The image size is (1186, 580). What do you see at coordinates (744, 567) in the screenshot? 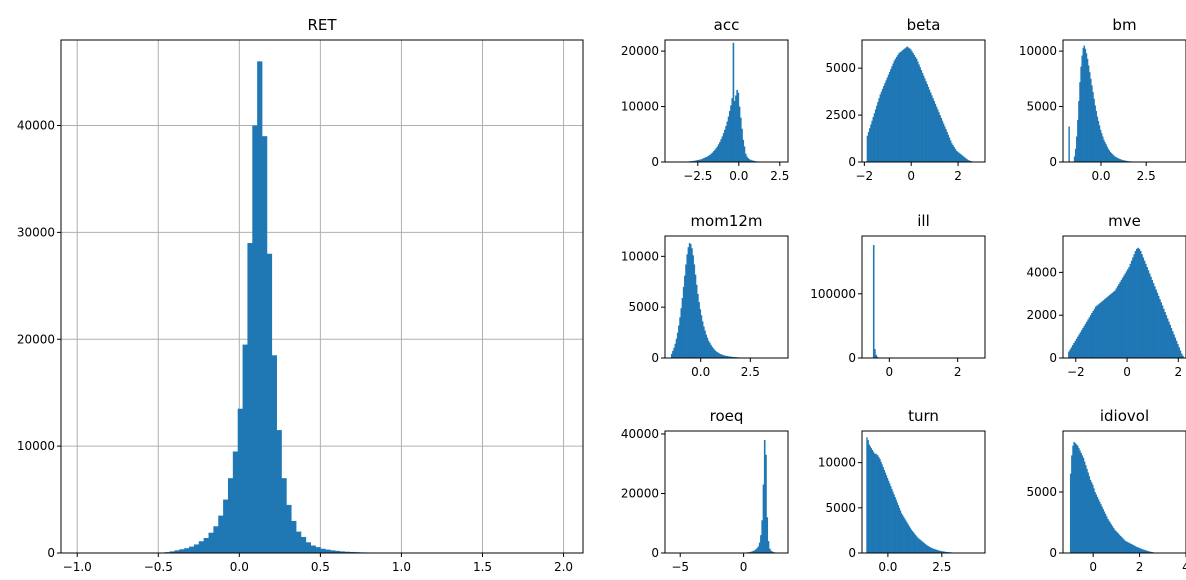
I see `x-tick-label: 0` at bounding box center [744, 567].